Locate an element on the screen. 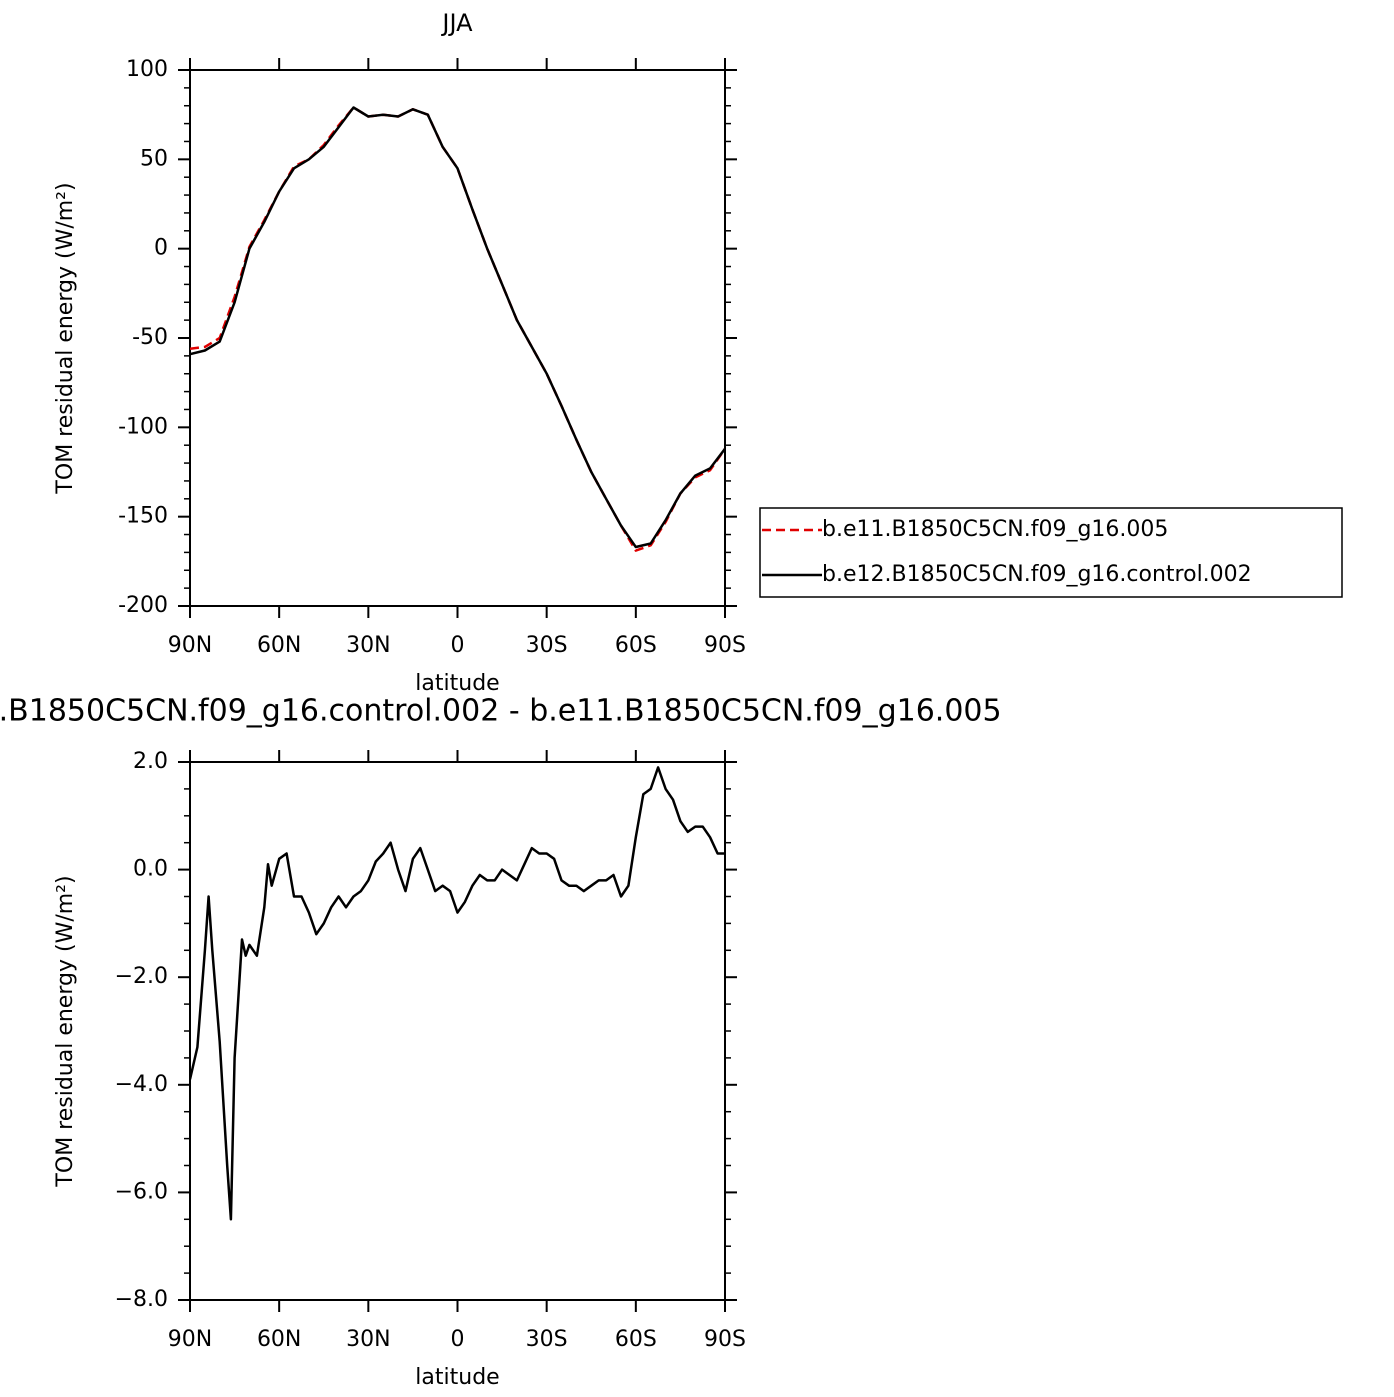  legend-box is located at coordinates (1051, 552).